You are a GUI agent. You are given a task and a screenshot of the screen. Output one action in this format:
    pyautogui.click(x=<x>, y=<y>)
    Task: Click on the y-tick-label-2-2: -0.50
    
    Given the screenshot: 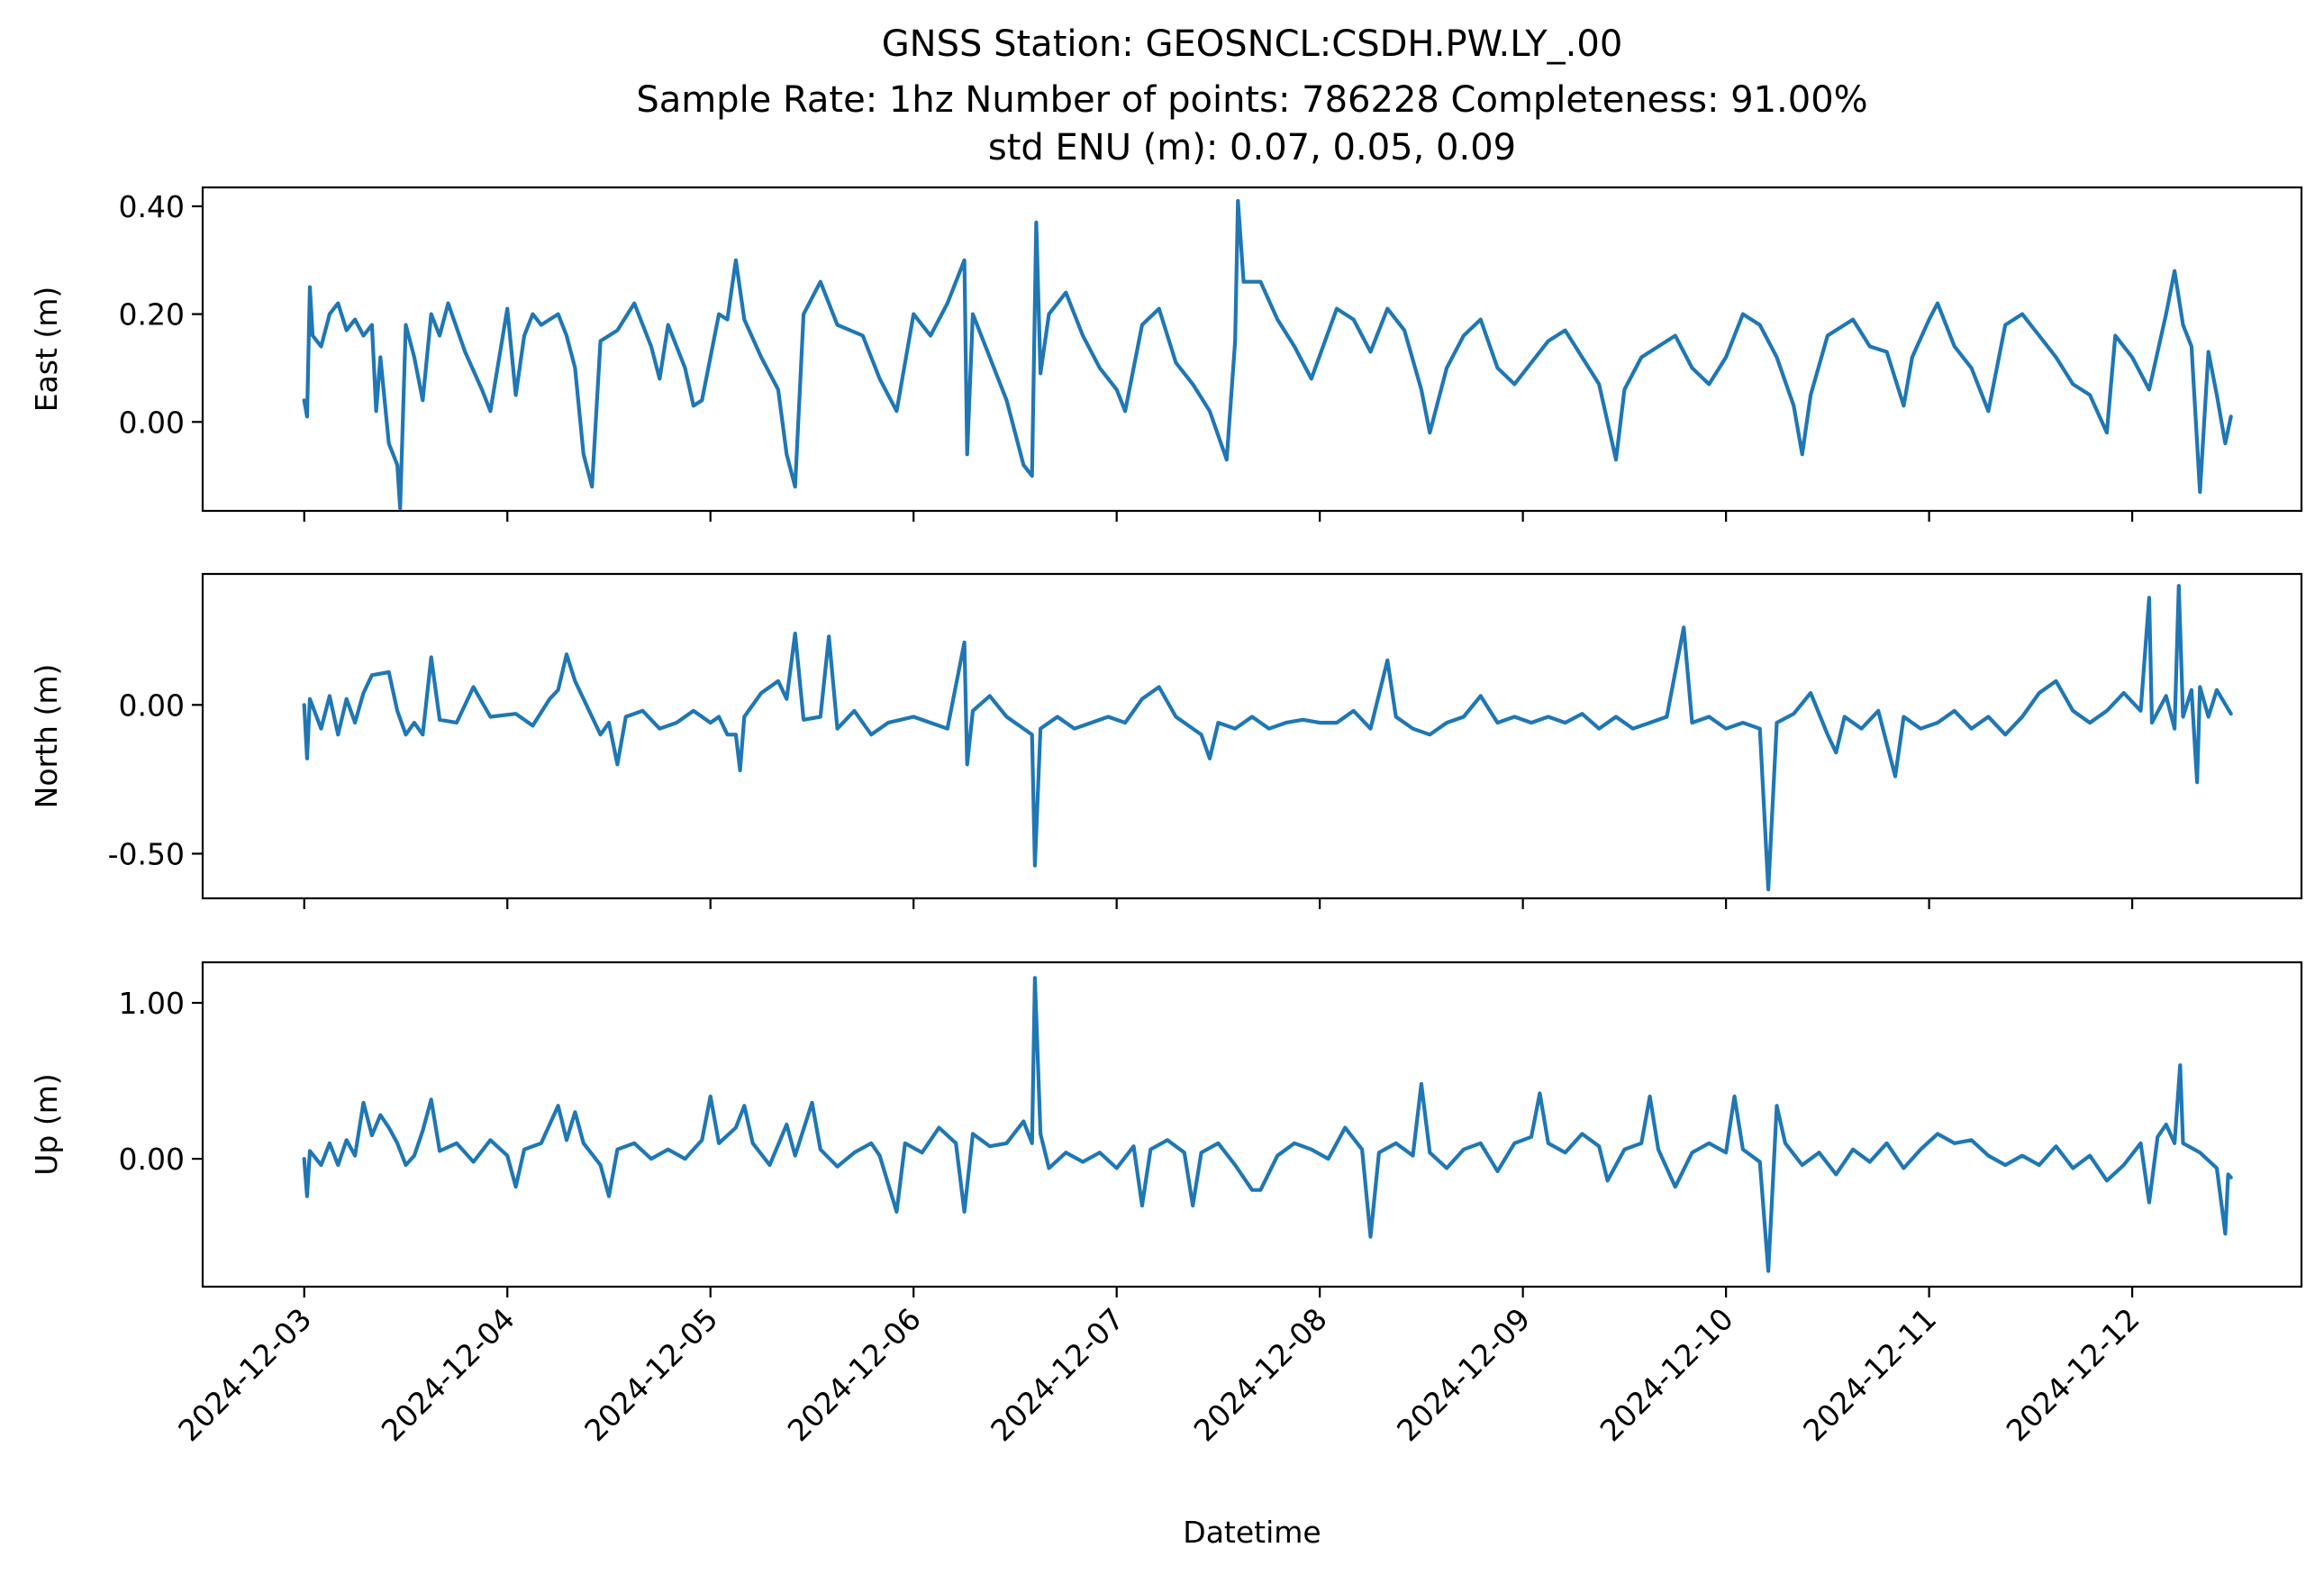 What is the action you would take?
    pyautogui.click(x=146, y=853)
    